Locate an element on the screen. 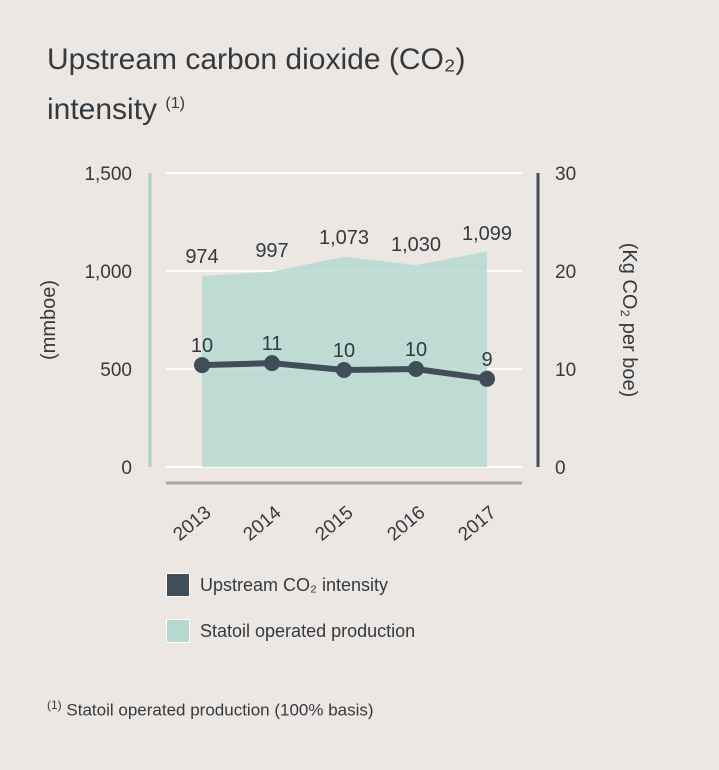  intensity-data-label: 11 is located at coordinates (272, 344).